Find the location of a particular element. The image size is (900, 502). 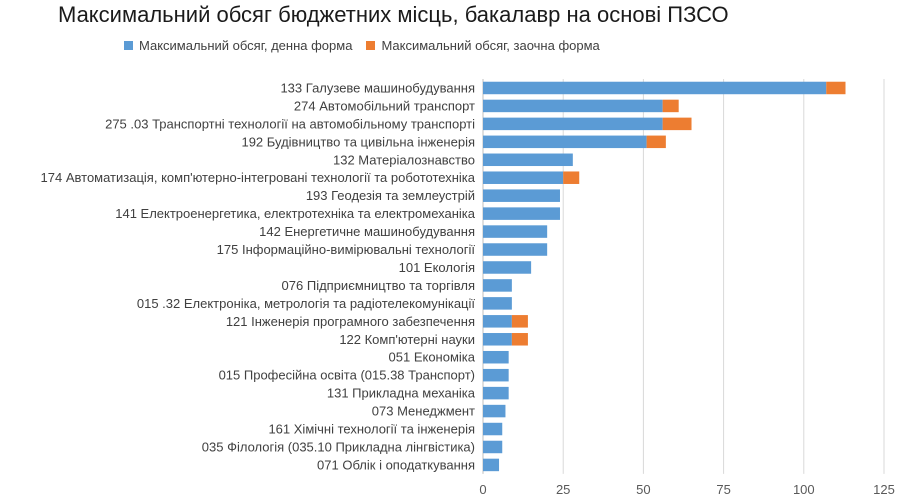

category-label-19: 161 Хімічні технології та інженерія is located at coordinates (371, 429).